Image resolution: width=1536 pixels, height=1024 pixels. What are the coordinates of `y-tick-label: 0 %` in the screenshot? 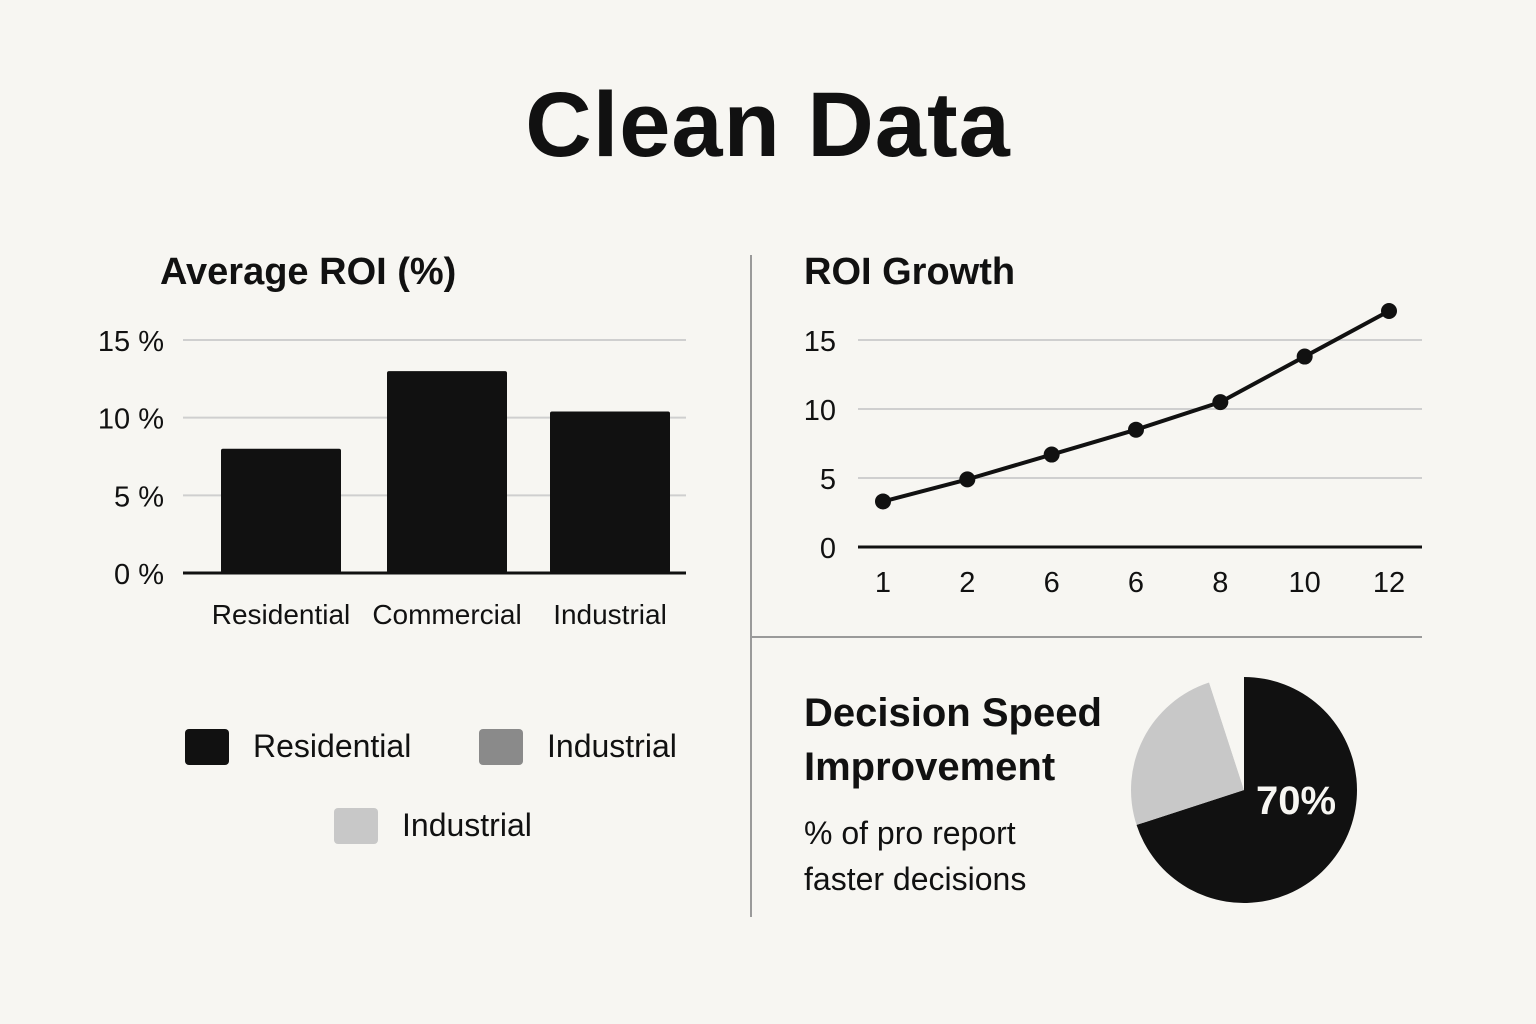 It's located at (139, 575).